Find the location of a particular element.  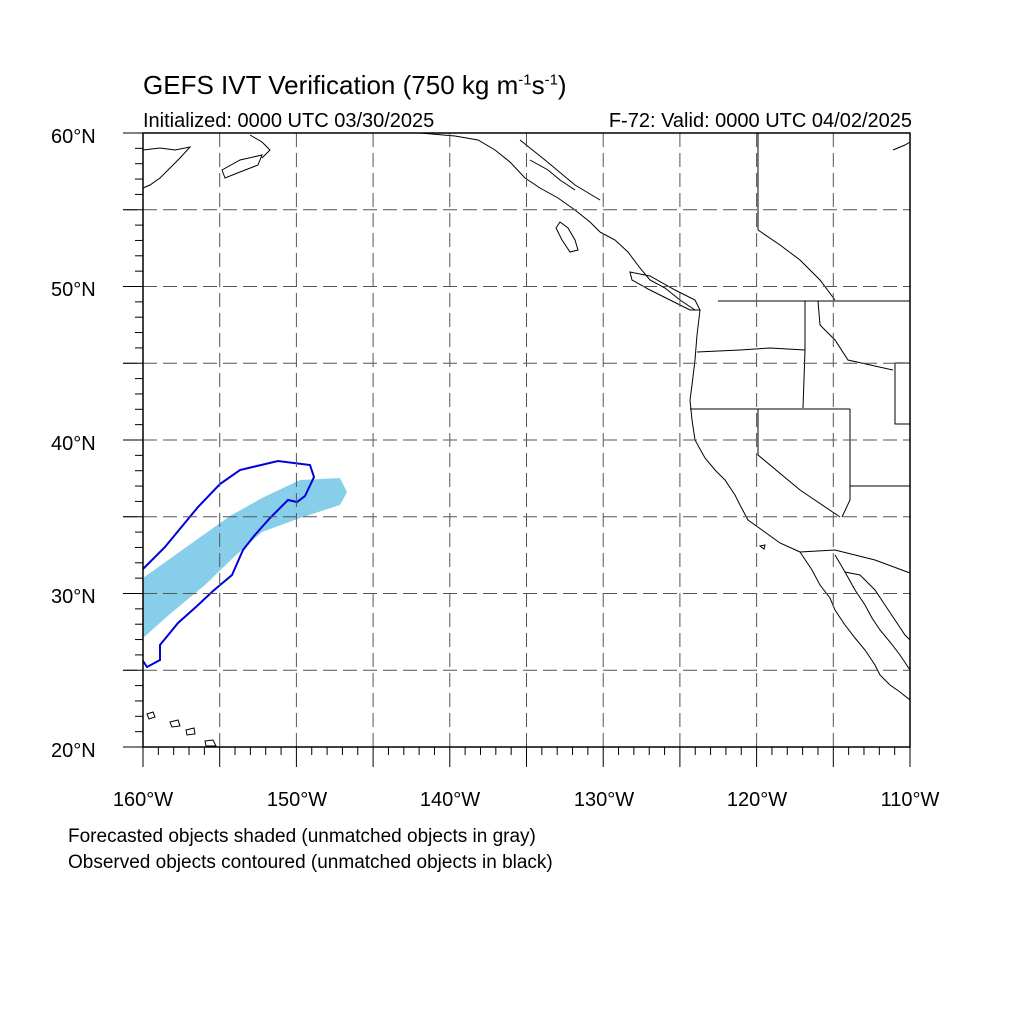

haida-gwaii-coast is located at coordinates (567, 237).